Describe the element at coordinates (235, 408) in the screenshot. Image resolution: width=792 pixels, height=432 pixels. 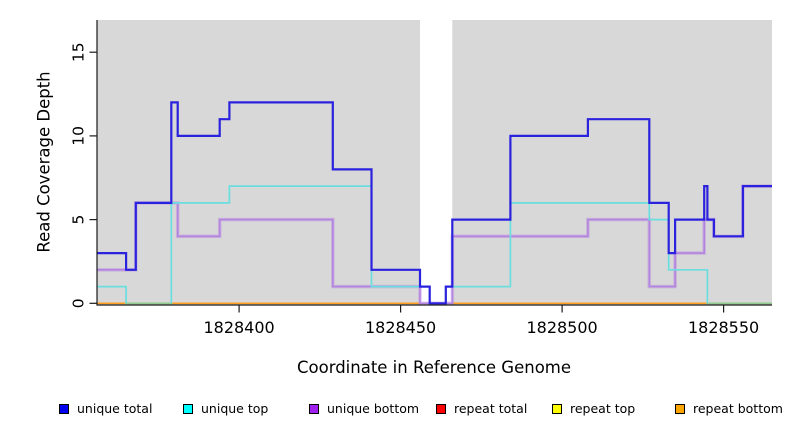
I see `legend-label: unique top` at that location.